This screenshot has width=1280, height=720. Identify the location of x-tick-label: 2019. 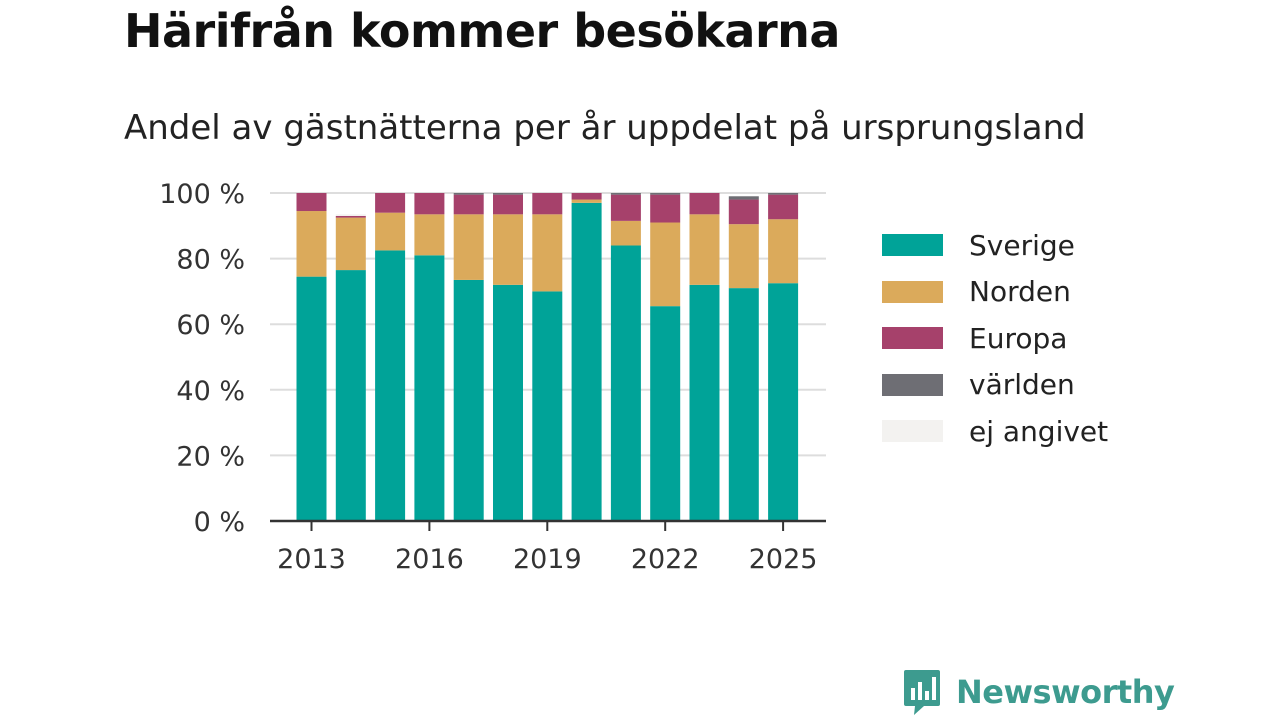
(547, 559).